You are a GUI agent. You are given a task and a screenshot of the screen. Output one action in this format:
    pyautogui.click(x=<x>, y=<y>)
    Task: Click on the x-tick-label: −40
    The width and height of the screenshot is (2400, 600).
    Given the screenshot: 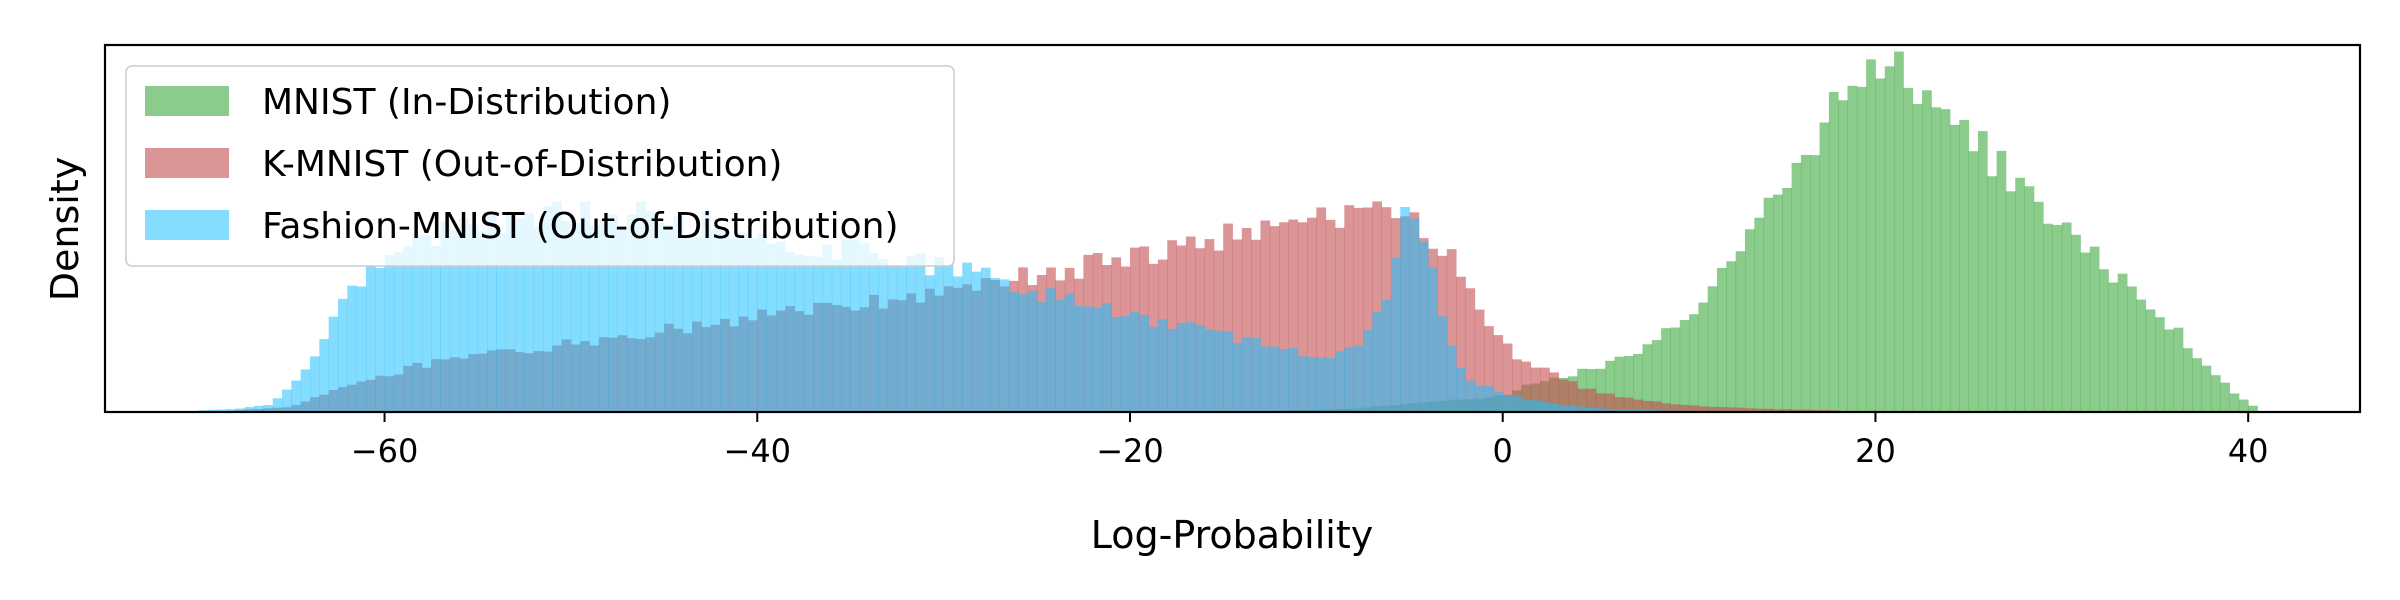 What is the action you would take?
    pyautogui.click(x=758, y=451)
    